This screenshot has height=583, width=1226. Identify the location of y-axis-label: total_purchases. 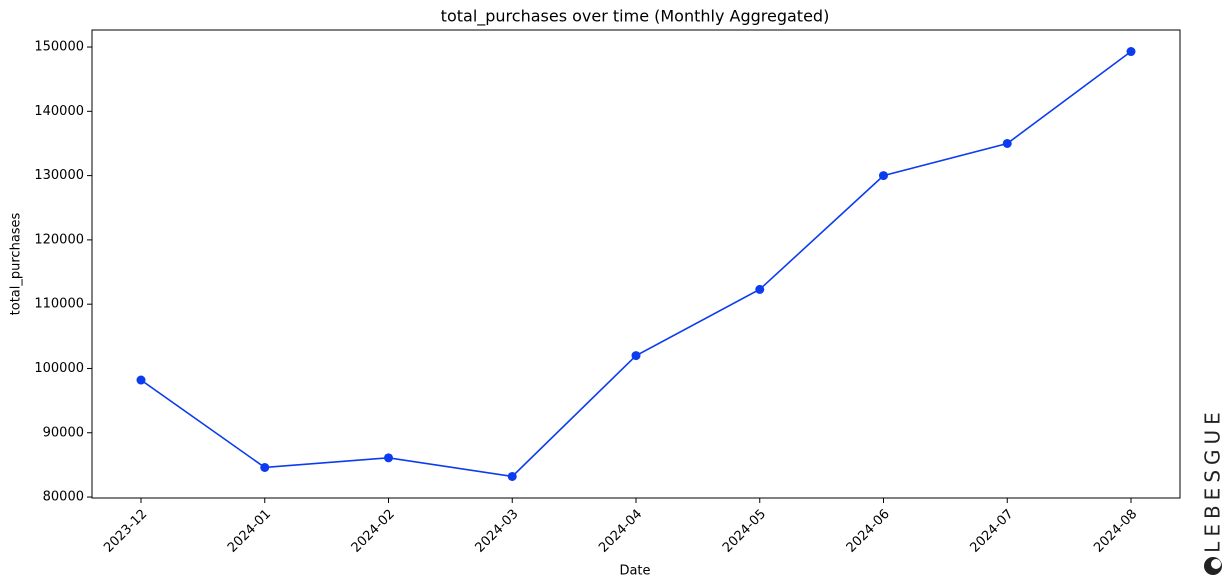
(16, 263).